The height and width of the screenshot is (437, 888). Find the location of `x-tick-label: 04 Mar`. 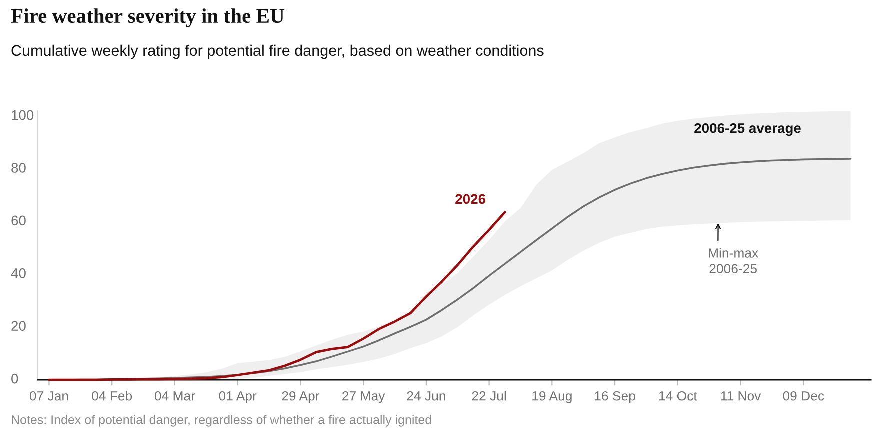

x-tick-label: 04 Mar is located at coordinates (175, 396).